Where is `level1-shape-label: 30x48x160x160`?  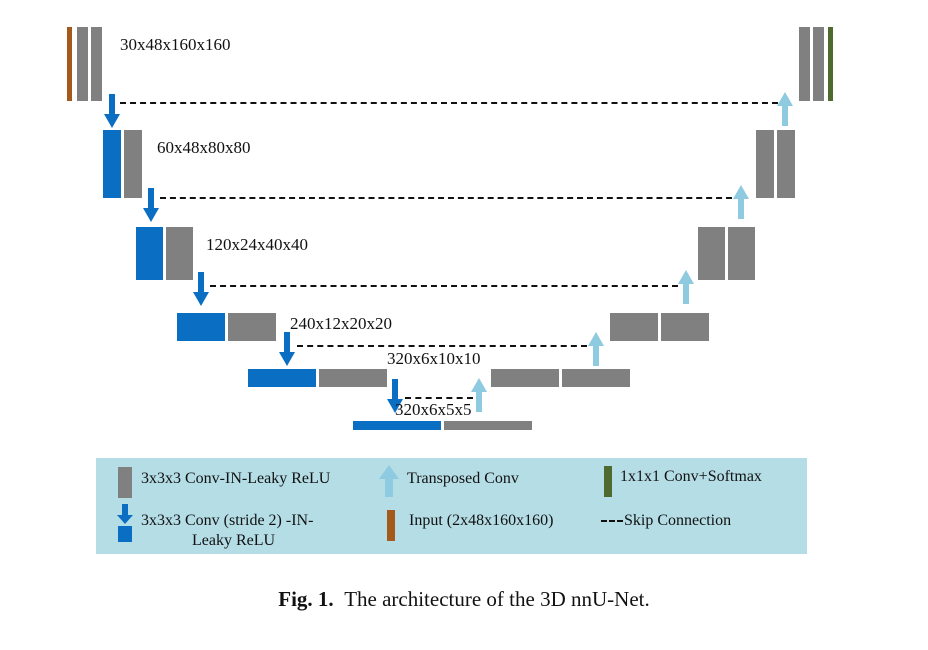
level1-shape-label: 30x48x160x160 is located at coordinates (175, 44).